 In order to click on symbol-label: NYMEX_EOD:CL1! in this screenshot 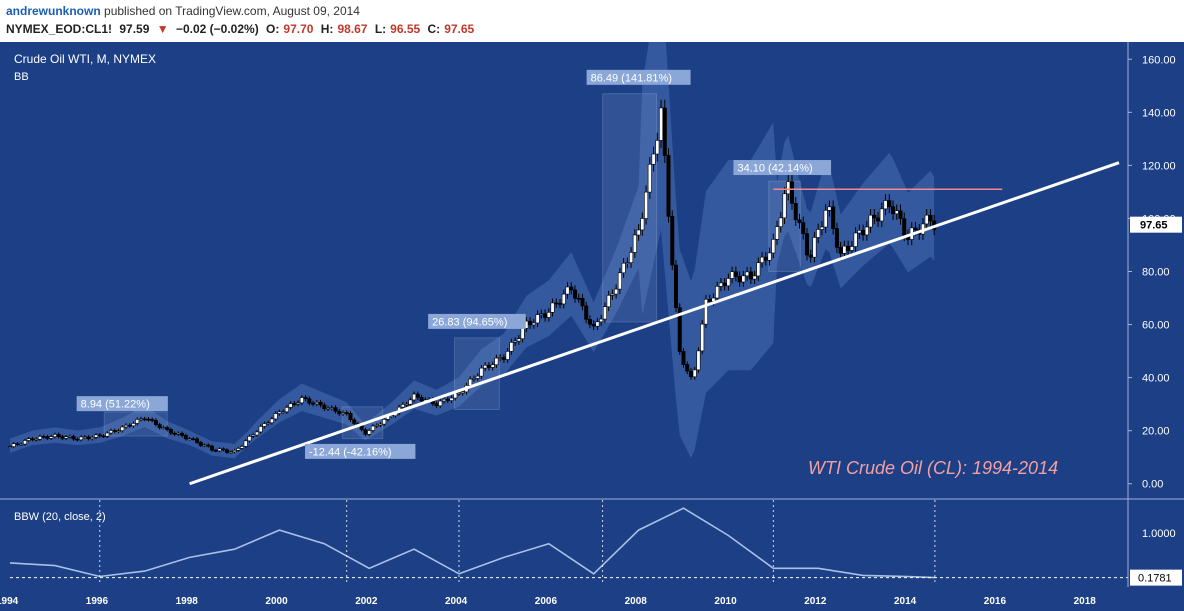, I will do `click(59, 29)`.